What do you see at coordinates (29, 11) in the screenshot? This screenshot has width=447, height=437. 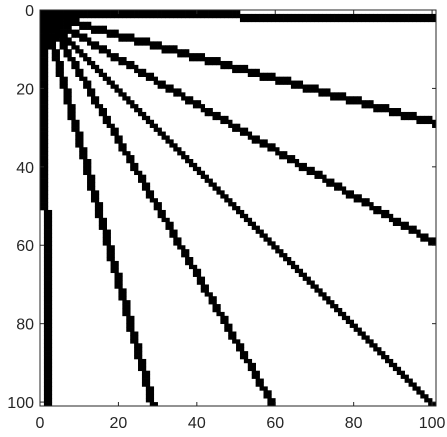 I see `y-tick-label: 0` at bounding box center [29, 11].